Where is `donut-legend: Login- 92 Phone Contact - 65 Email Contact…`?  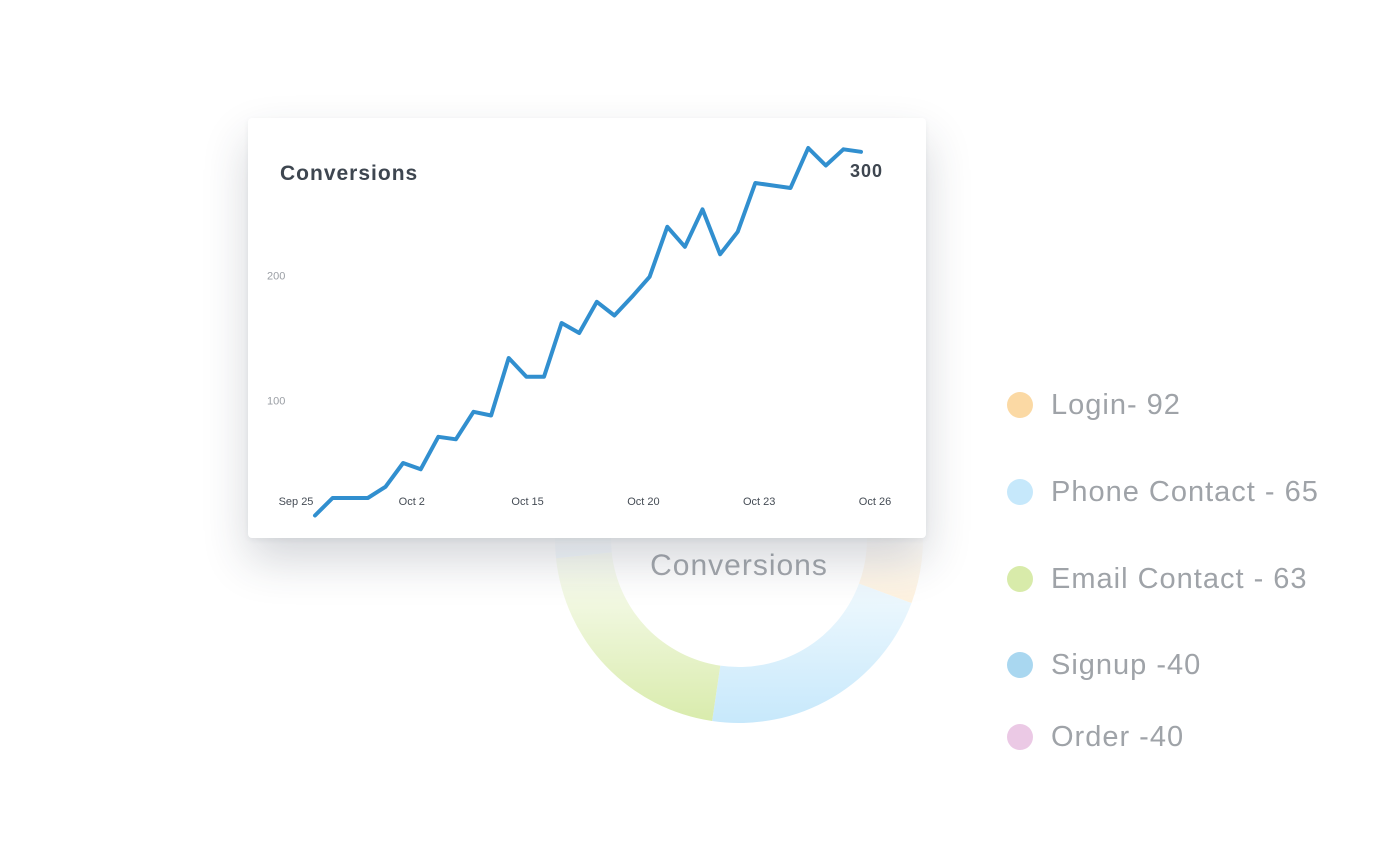 donut-legend: Login- 92 Phone Contact - 65 Email Contact… is located at coordinates (1192, 575).